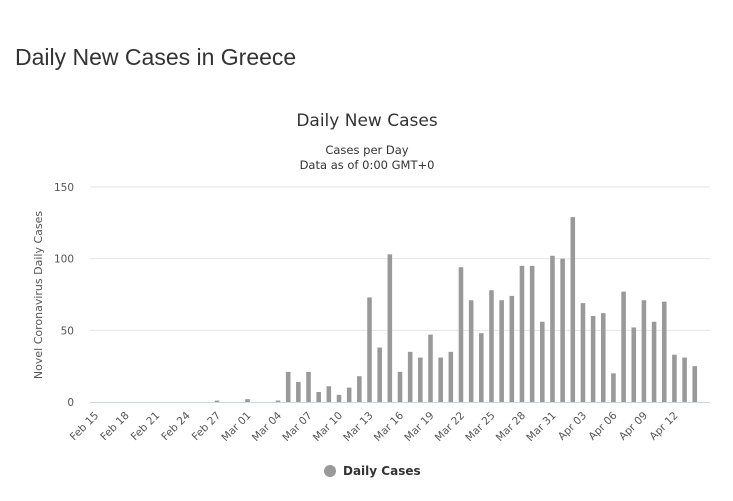 This screenshot has width=733, height=501. What do you see at coordinates (328, 427) in the screenshot?
I see `x-tick-label: Mar 10` at bounding box center [328, 427].